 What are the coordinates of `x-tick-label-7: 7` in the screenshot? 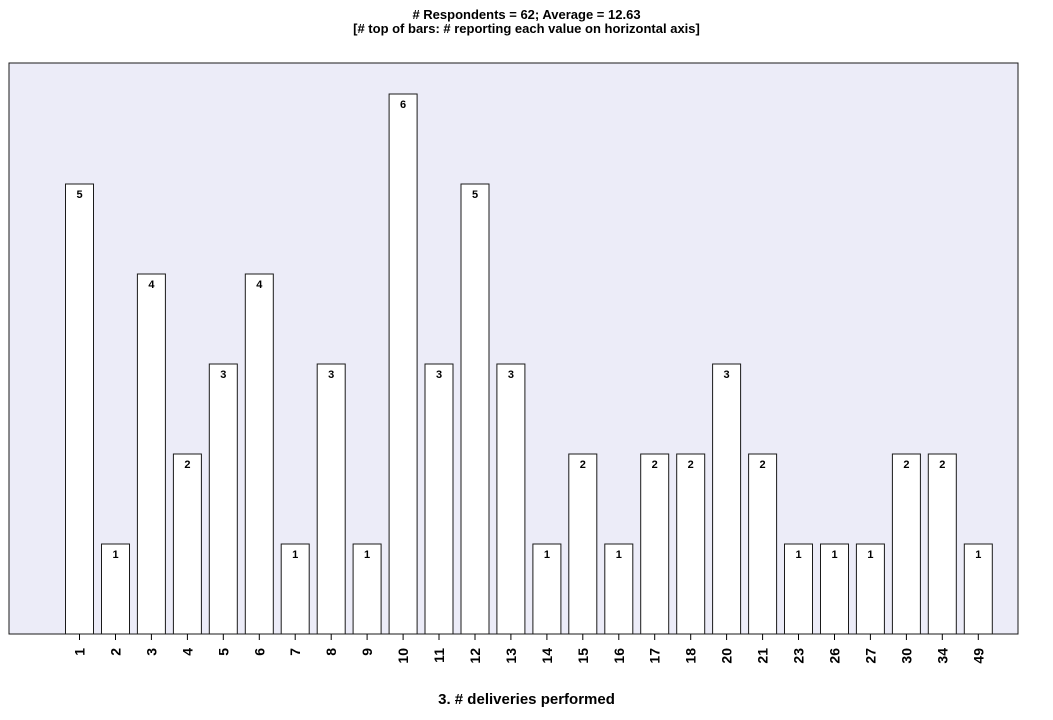 It's located at (295, 652).